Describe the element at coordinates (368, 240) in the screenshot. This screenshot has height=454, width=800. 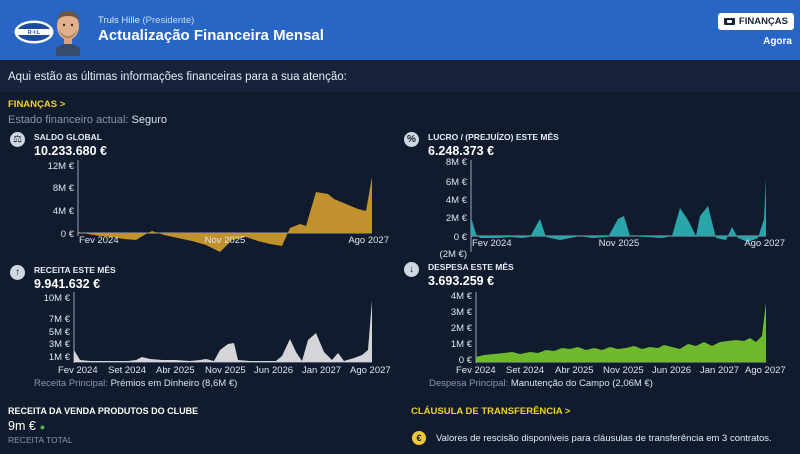
I see `balance-x-tick: Ago 2027` at that location.